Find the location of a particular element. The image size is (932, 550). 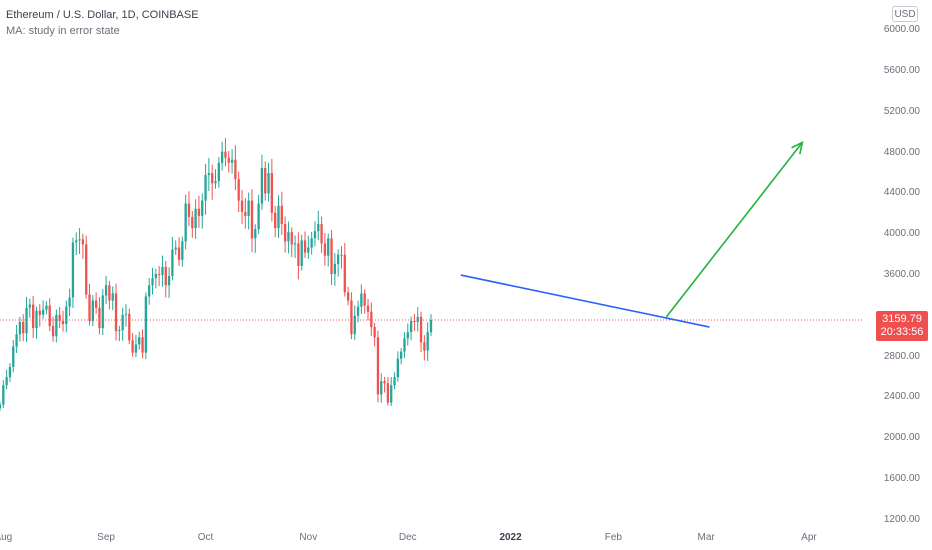

last-price-tag: 3159.79 20:33:56 is located at coordinates (902, 326).